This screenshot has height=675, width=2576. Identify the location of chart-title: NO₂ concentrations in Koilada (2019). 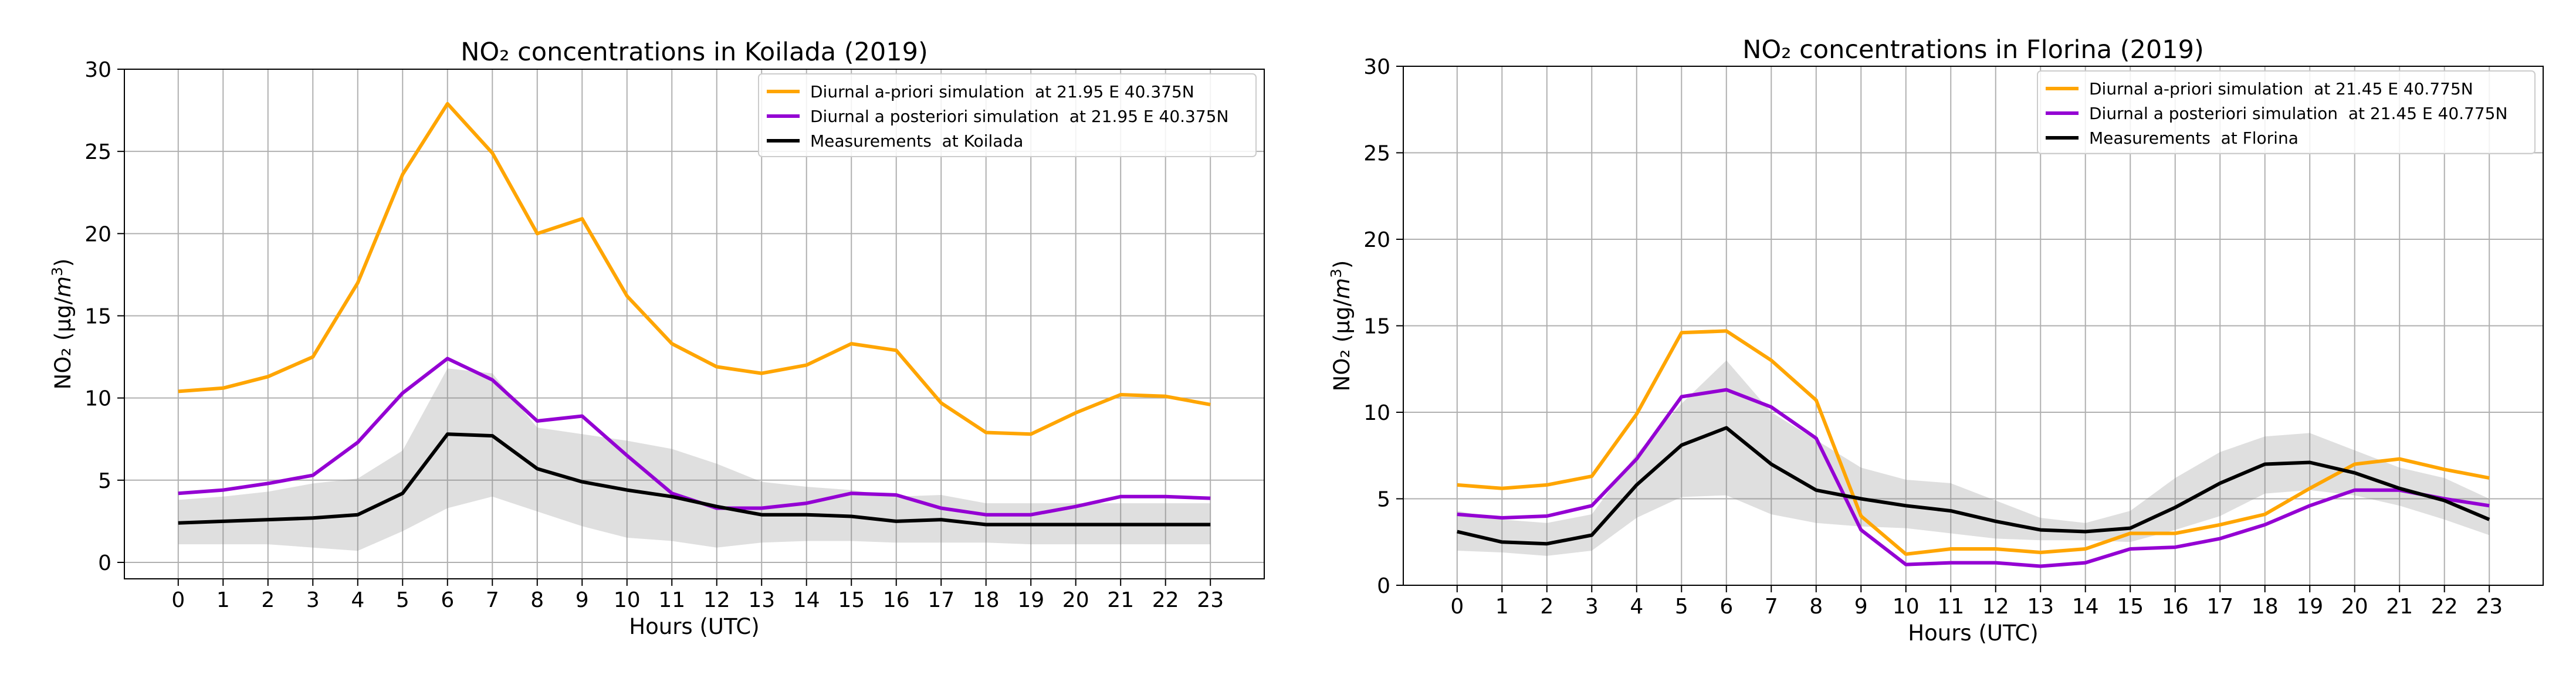
(694, 52).